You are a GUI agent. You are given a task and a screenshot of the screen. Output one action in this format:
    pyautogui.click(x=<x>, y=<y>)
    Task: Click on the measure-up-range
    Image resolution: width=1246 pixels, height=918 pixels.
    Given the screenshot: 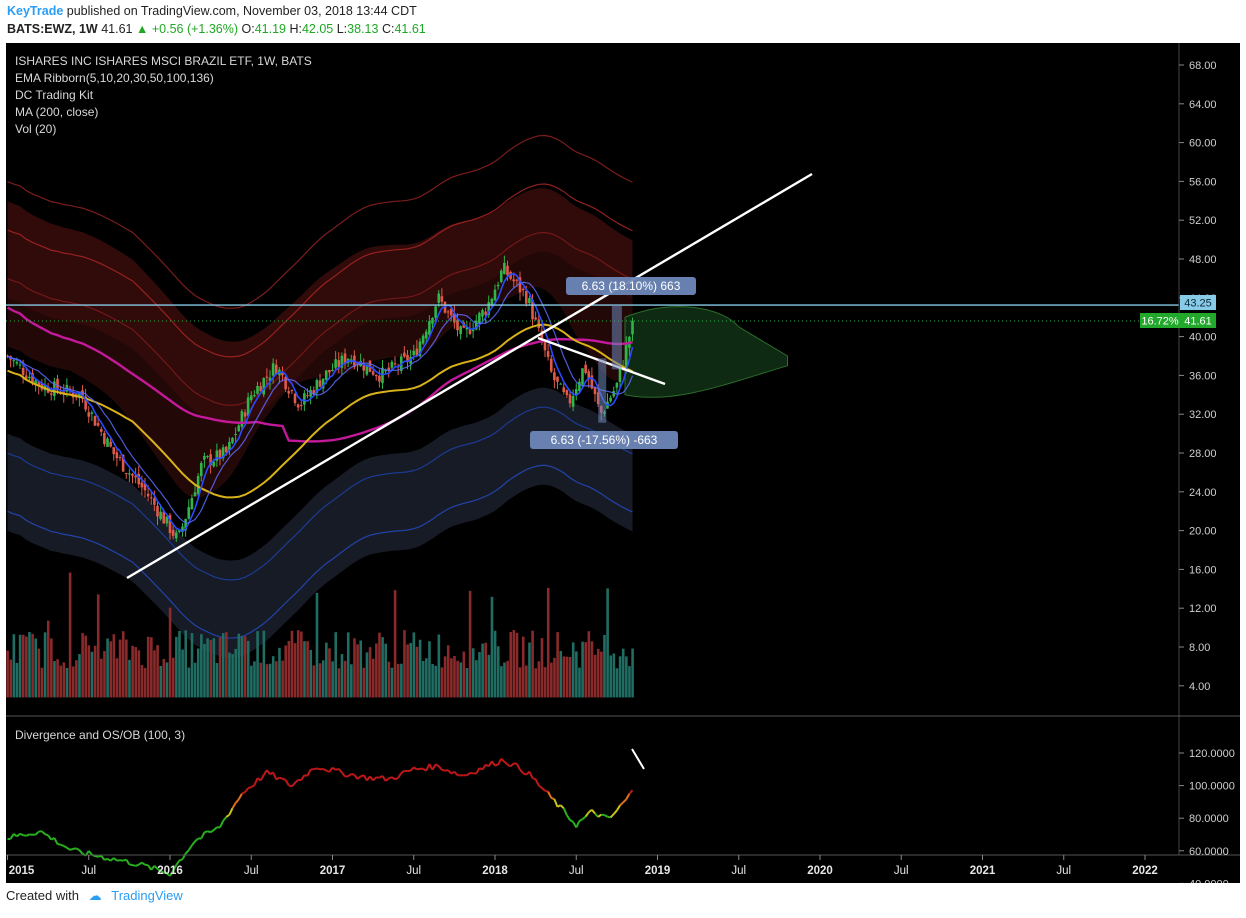 What is the action you would take?
    pyautogui.click(x=616, y=337)
    